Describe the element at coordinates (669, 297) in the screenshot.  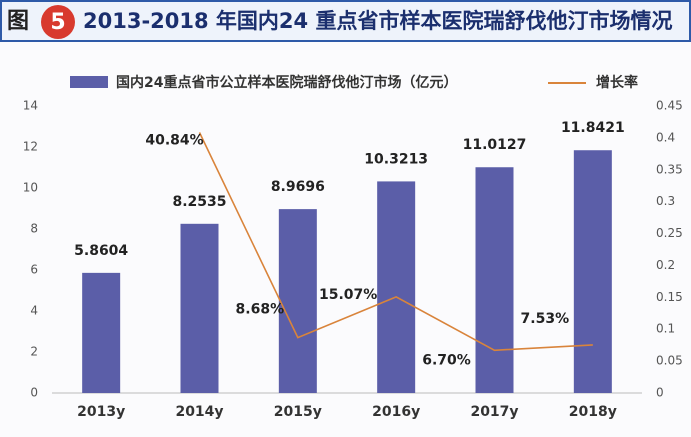
I see `y2-tick-label: 0.15` at that location.